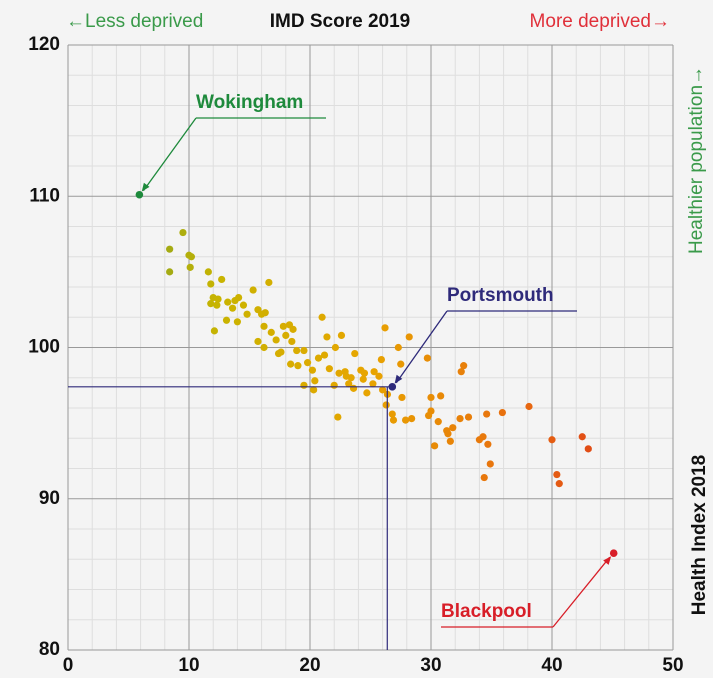 This screenshot has height=678, width=713. What do you see at coordinates (44, 195) in the screenshot?
I see `y-tick-label: 110` at bounding box center [44, 195].